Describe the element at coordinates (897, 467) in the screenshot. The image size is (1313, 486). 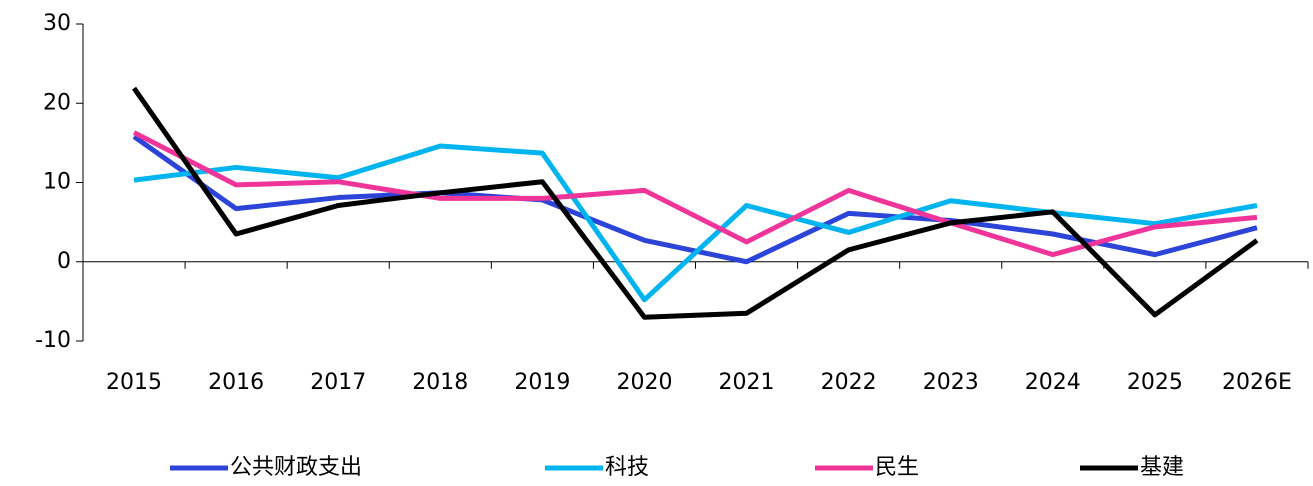
I see `legend-label: 民生` at that location.